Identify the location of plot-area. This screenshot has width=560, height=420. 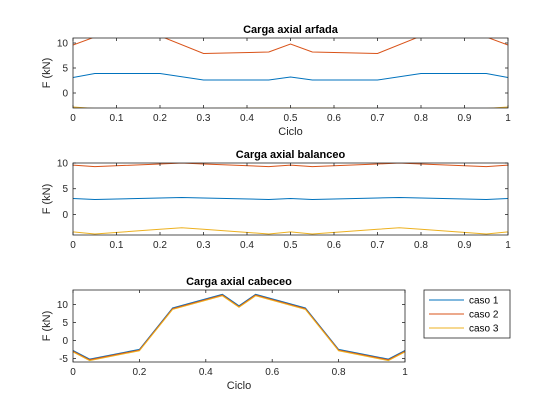
(239, 326).